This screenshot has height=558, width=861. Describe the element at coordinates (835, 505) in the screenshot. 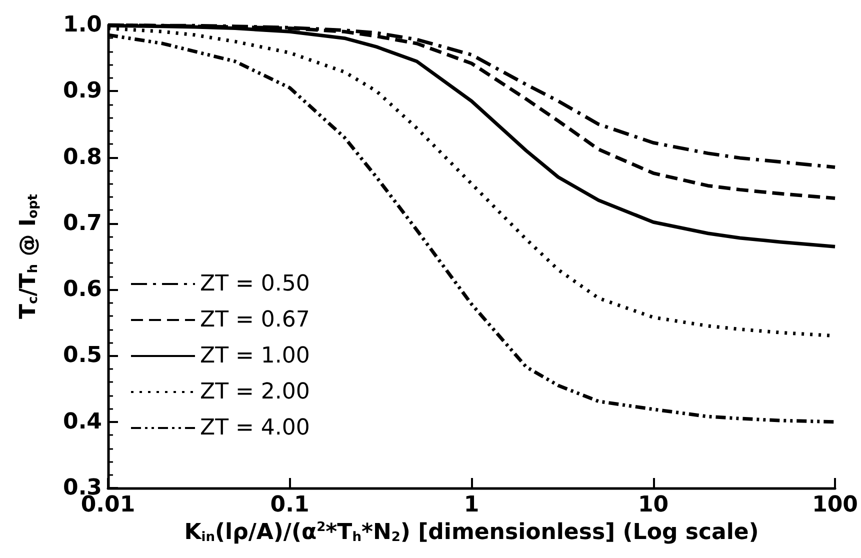

I see `x-tick-label: 100` at that location.